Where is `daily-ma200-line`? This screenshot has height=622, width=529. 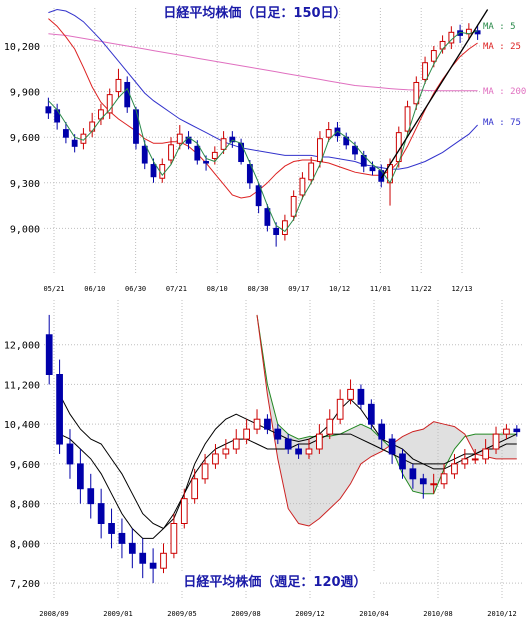 daily-ma200-line is located at coordinates (263, 62).